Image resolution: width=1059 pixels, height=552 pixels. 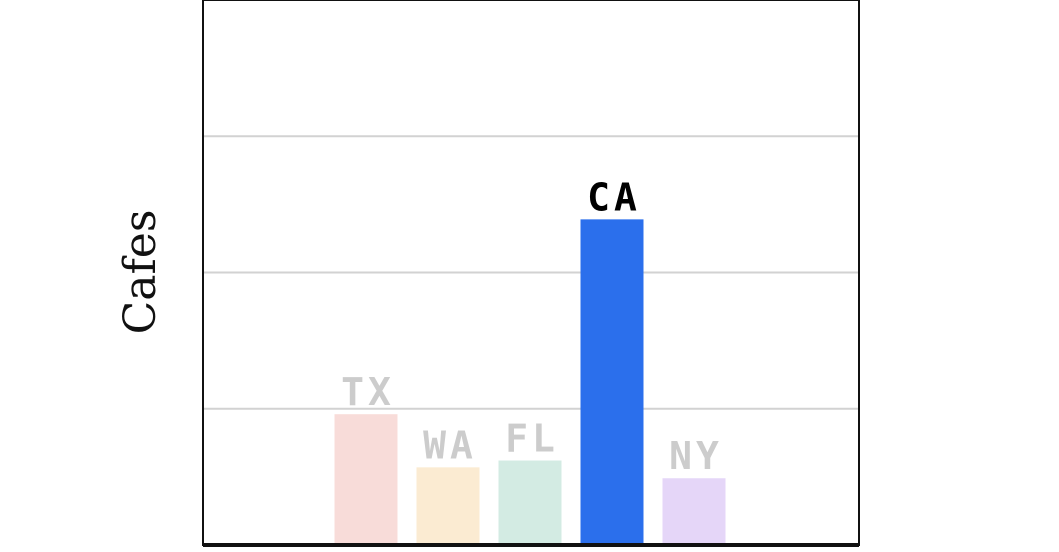 What do you see at coordinates (694, 511) in the screenshot?
I see `bar-ny` at bounding box center [694, 511].